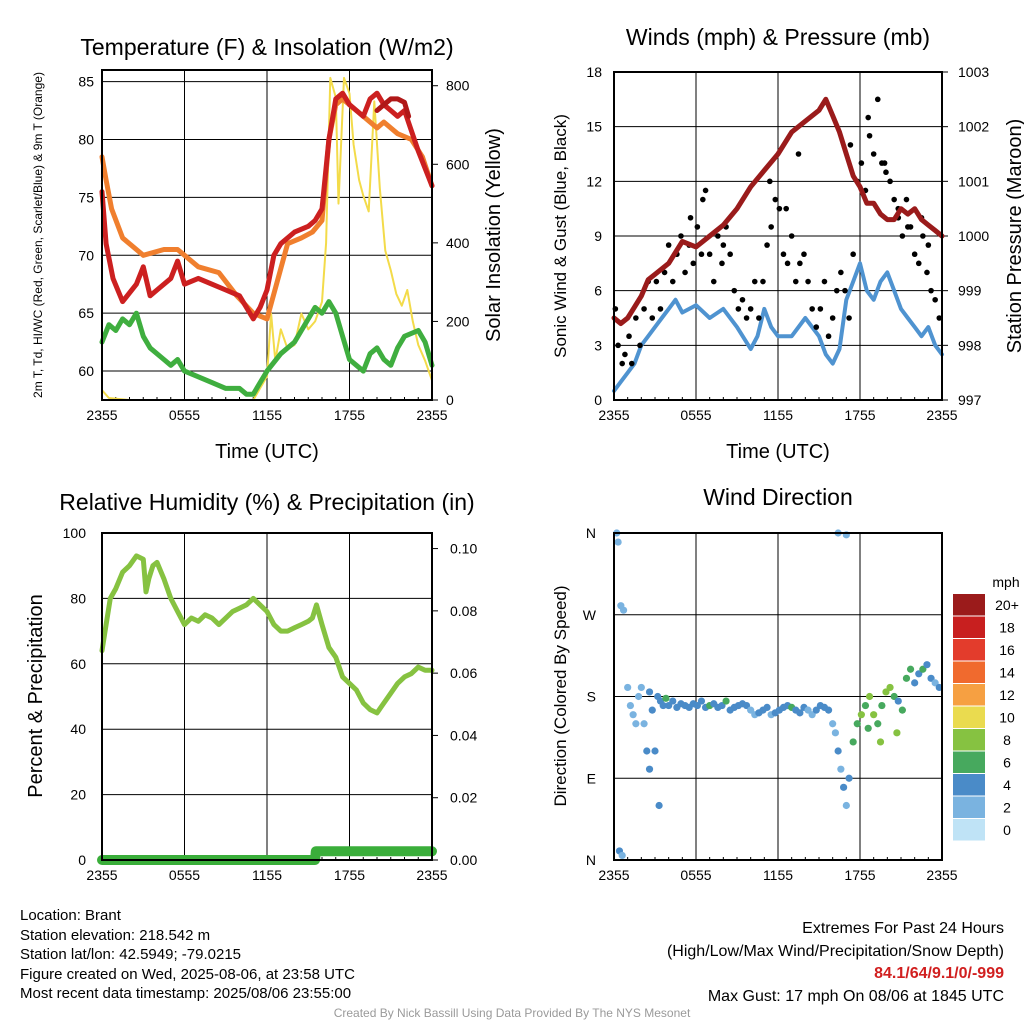  Describe the element at coordinates (86, 197) in the screenshot. I see `y-tick-label: 75` at that location.